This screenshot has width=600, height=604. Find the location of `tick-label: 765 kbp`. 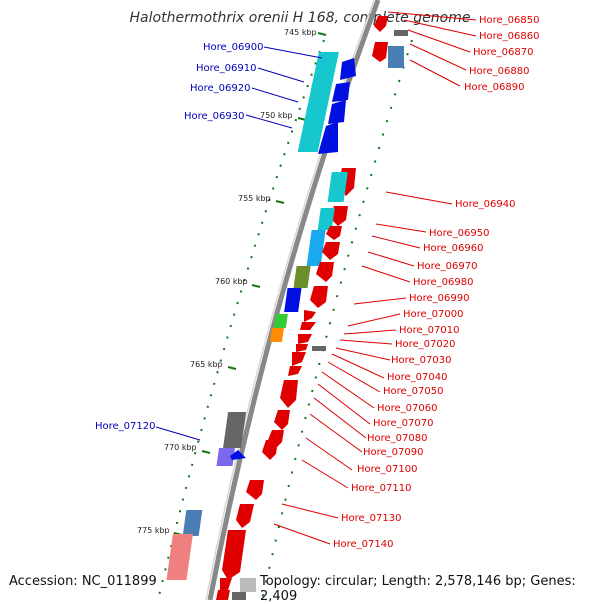

tick-label: 765 kbp is located at coordinates (206, 364).